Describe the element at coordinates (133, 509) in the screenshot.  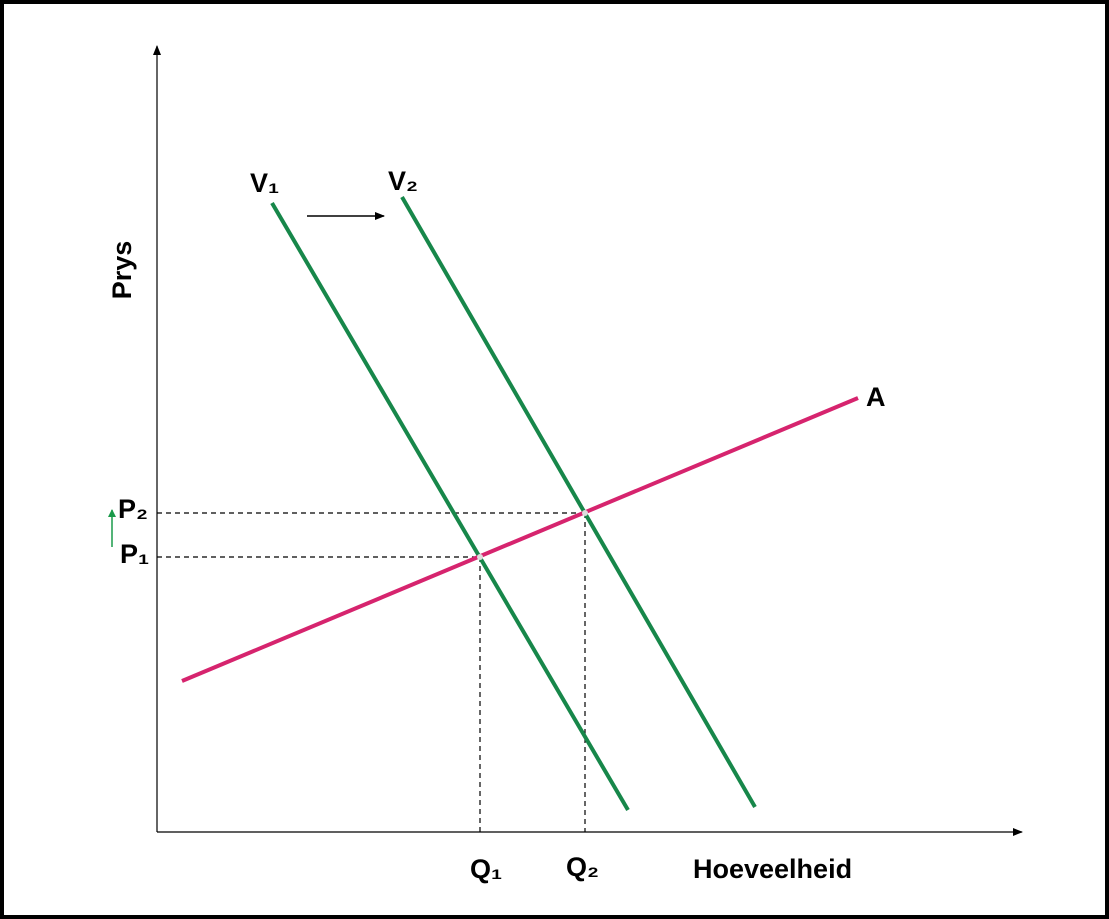
I see `p2-label: P₂` at that location.